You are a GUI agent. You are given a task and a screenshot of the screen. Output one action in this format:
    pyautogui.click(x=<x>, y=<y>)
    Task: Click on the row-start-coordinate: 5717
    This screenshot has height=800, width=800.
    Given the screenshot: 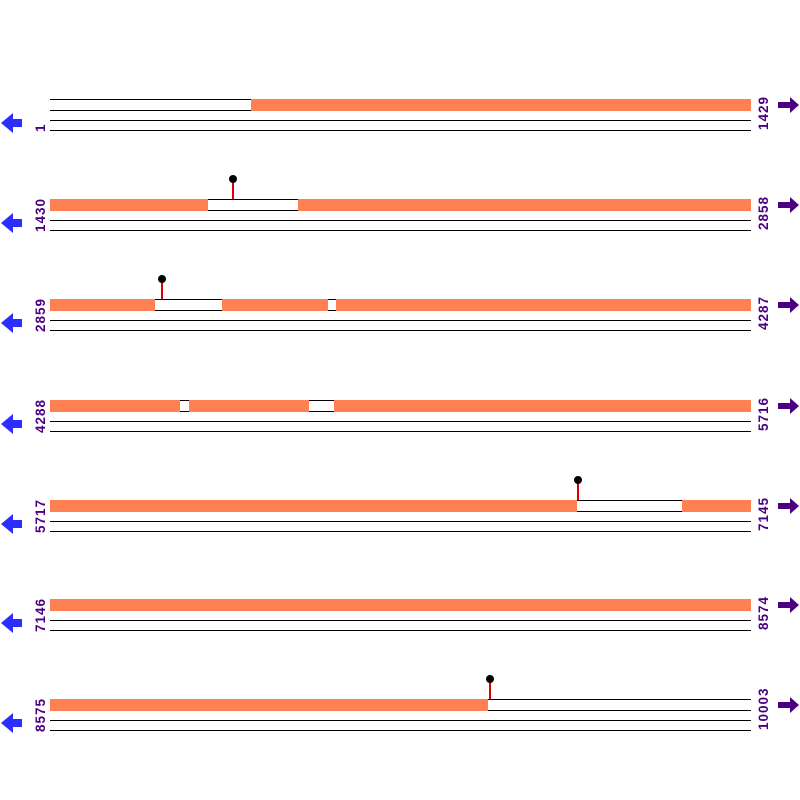 What is the action you would take?
    pyautogui.click(x=40, y=515)
    